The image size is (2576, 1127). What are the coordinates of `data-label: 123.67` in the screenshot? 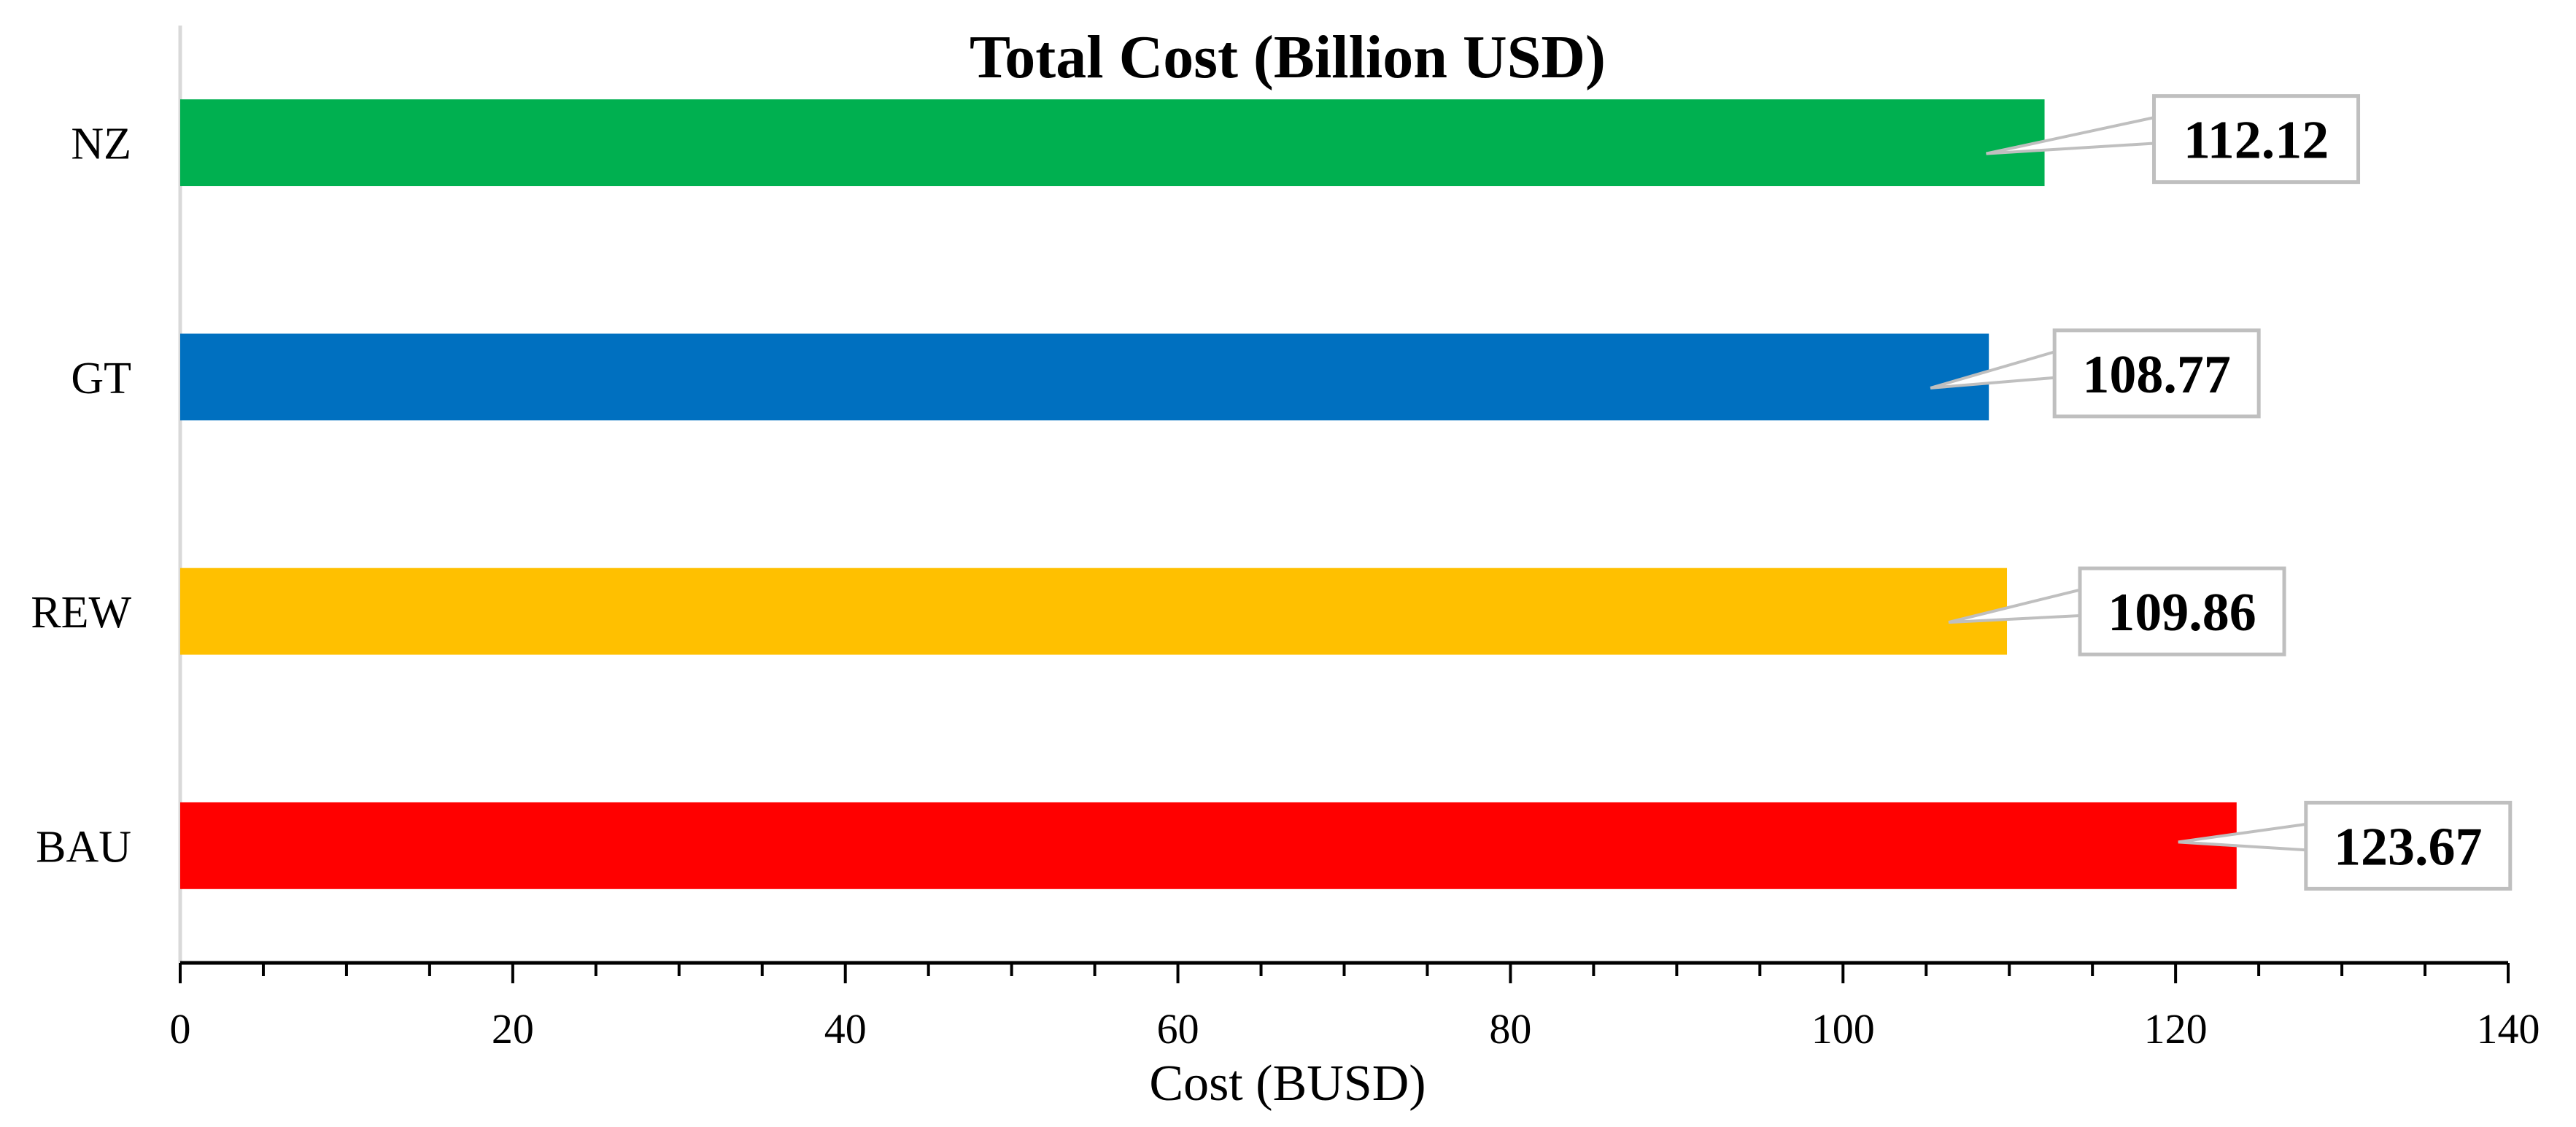 It's located at (2408, 847).